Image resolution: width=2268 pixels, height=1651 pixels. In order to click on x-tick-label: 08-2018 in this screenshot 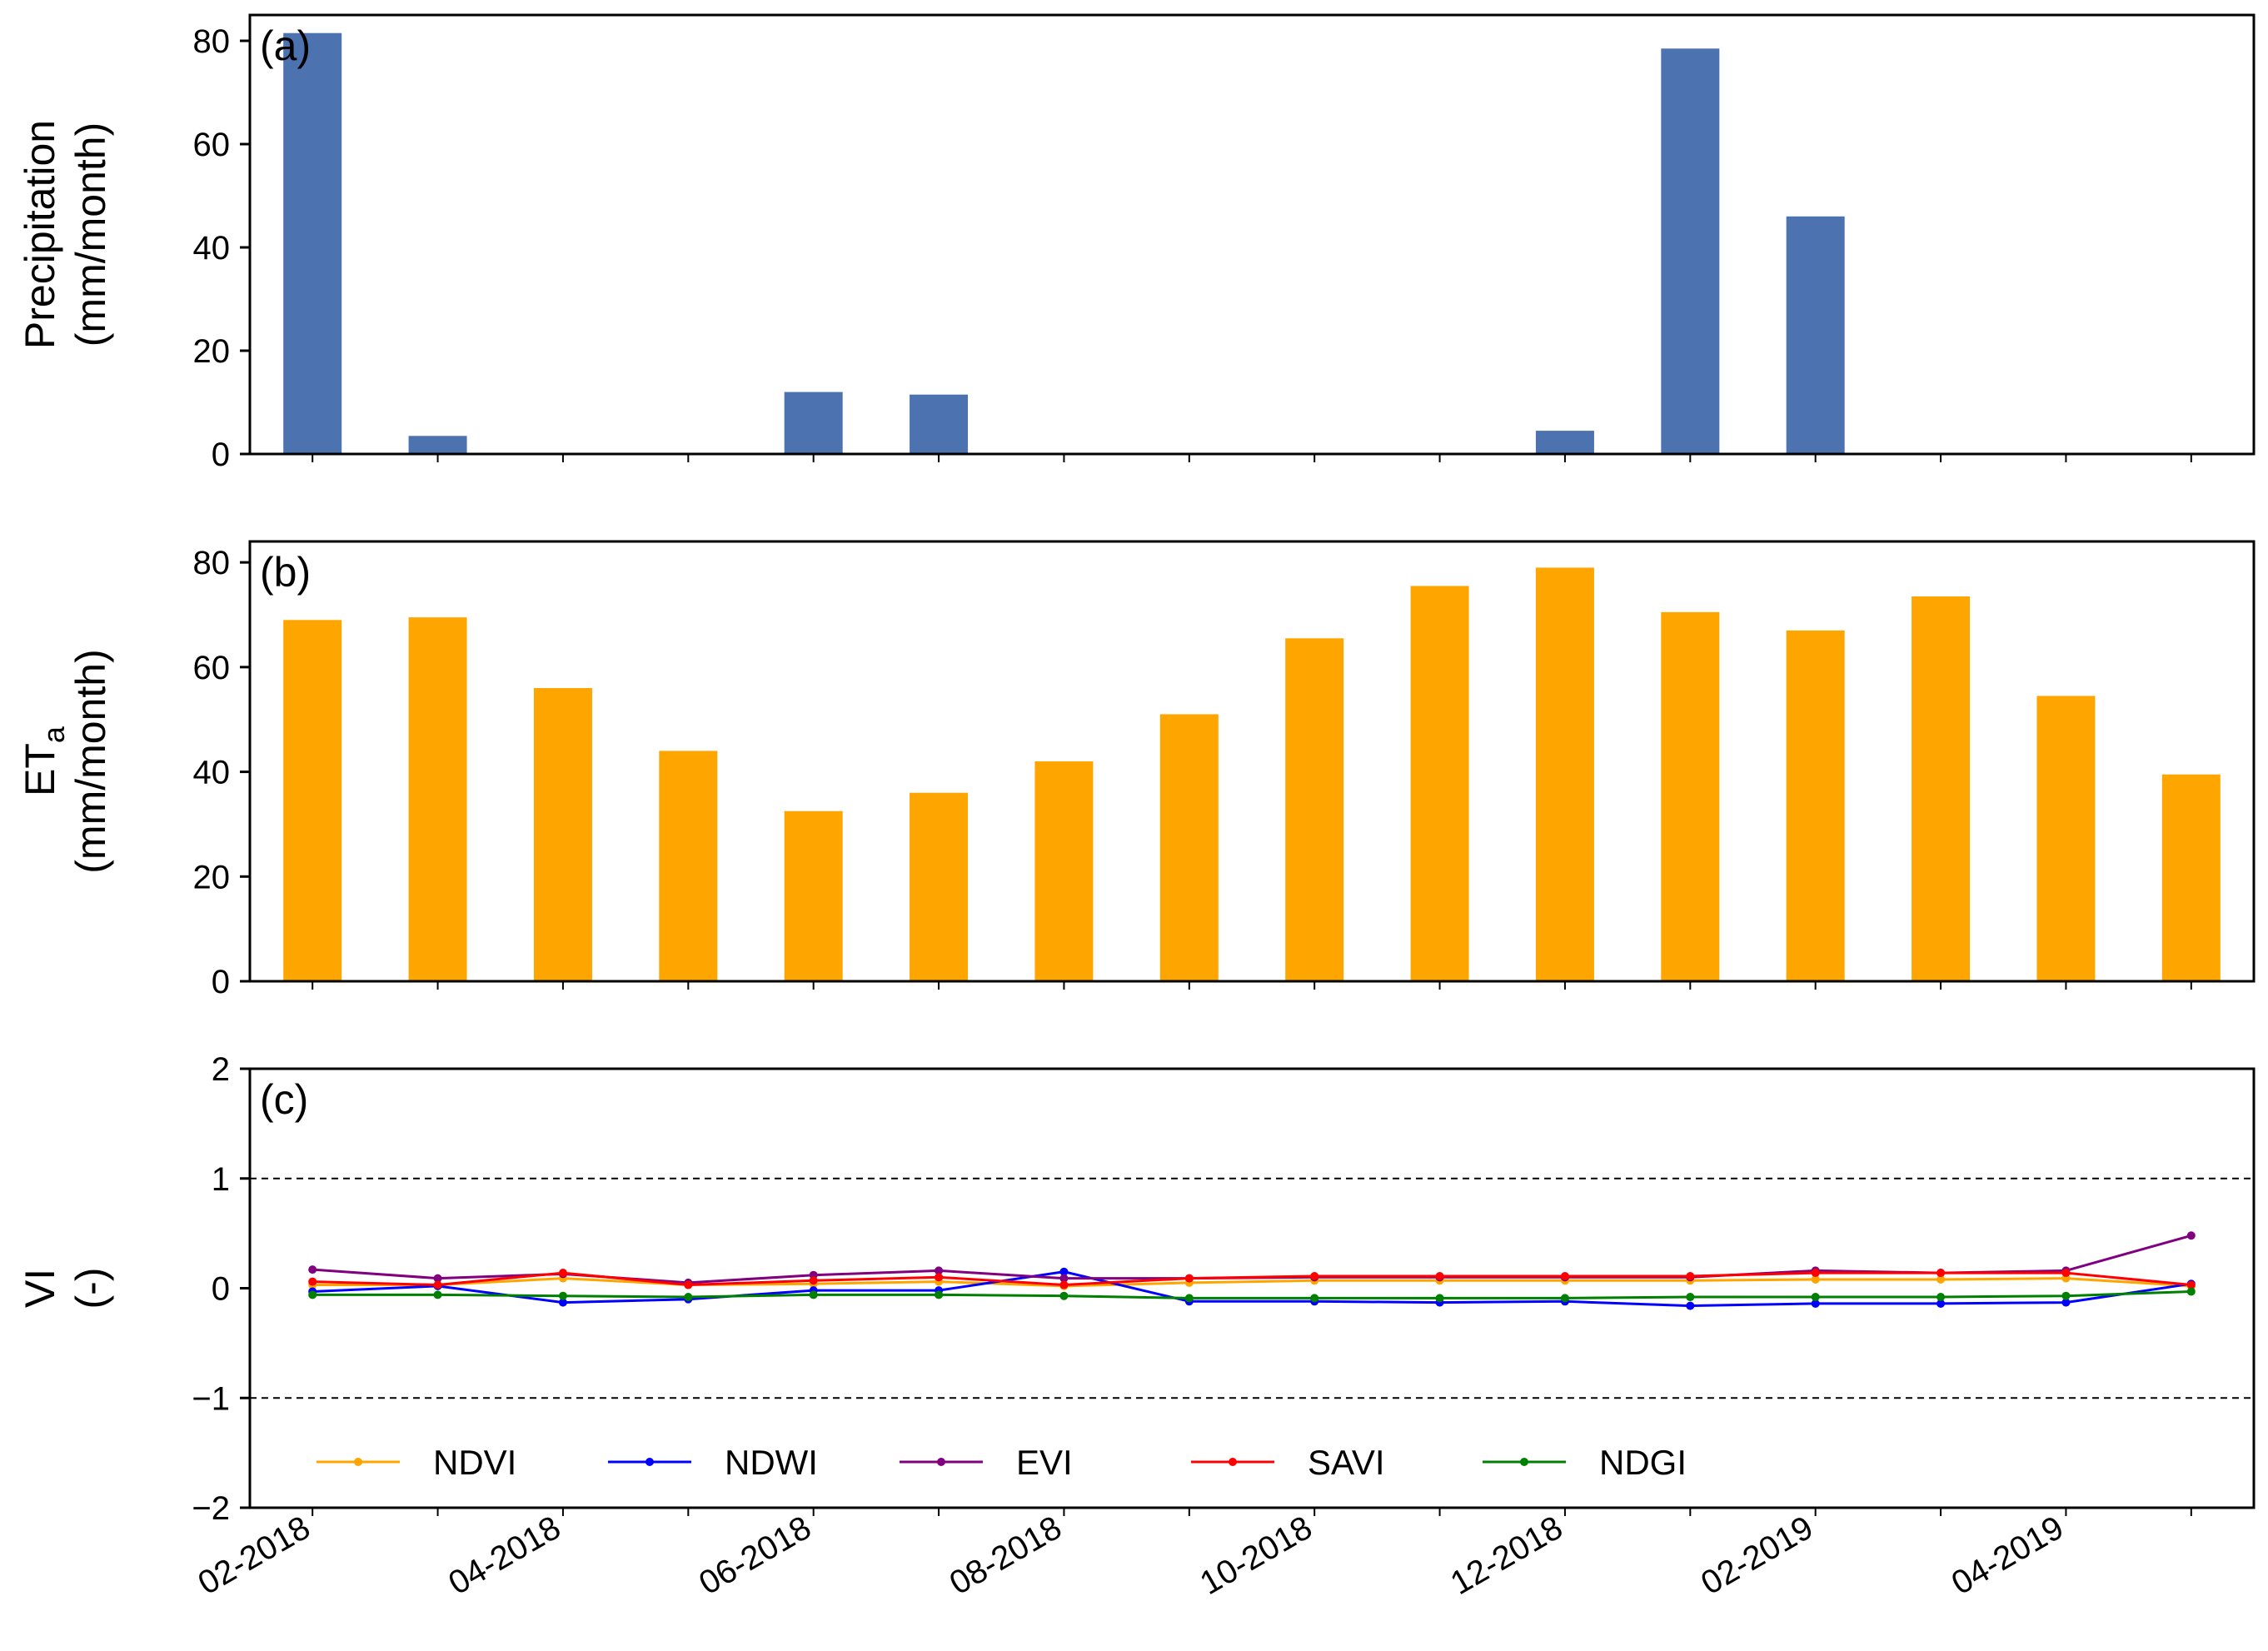, I will do `click(1006, 1556)`.